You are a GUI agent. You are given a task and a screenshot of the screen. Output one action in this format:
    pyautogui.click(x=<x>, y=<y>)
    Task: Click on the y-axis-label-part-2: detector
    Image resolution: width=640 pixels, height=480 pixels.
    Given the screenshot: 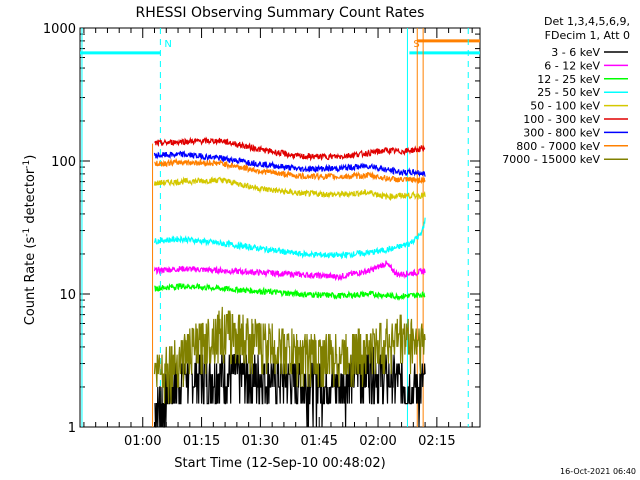 What is the action you would take?
    pyautogui.click(x=30, y=198)
    